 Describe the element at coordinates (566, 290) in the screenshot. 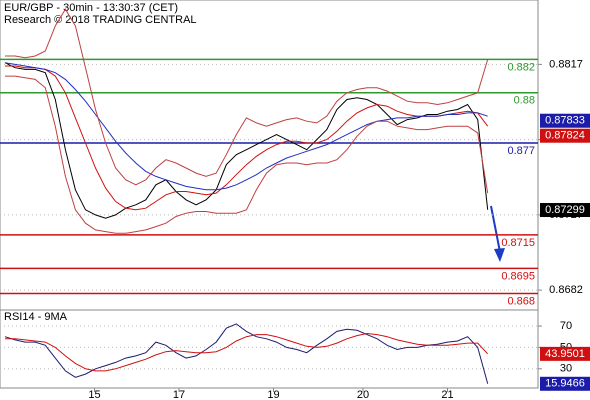

I see `y-tick-label: 0.8682` at that location.